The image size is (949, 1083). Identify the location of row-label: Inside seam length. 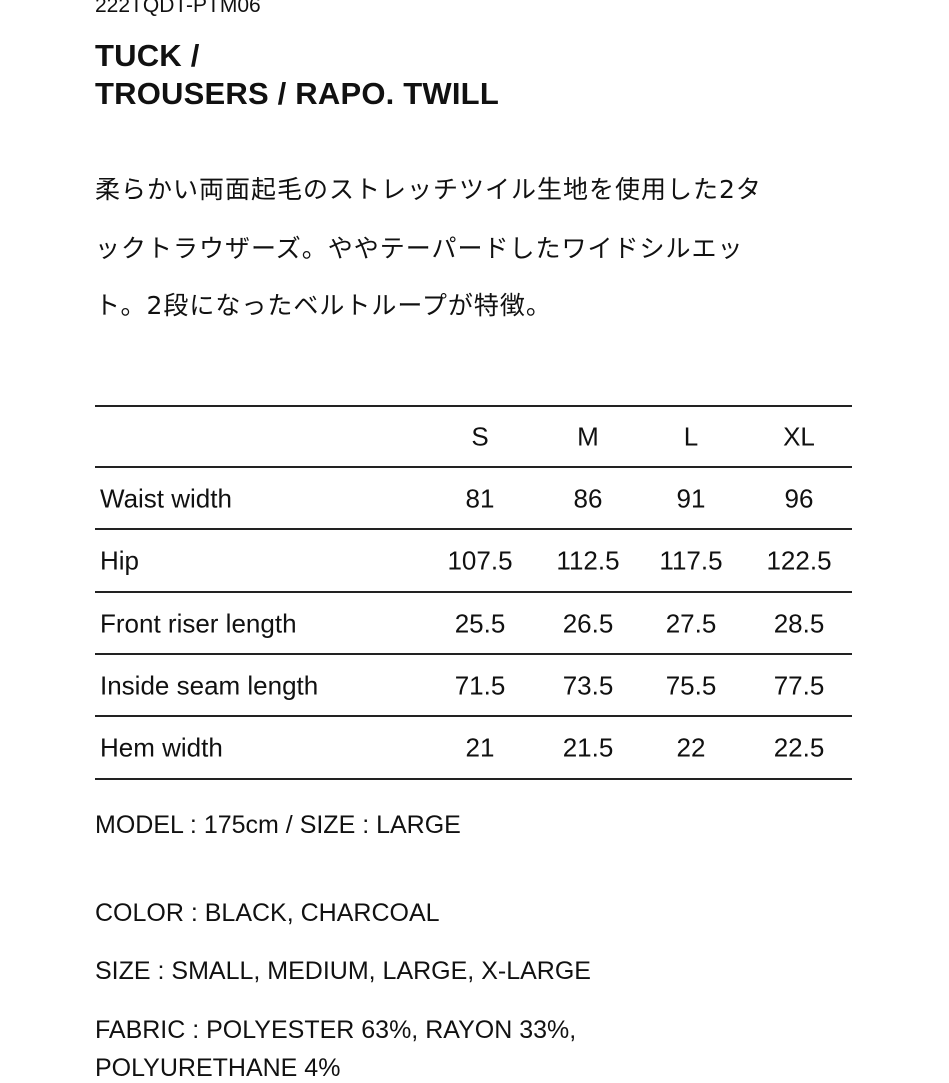
(209, 685).